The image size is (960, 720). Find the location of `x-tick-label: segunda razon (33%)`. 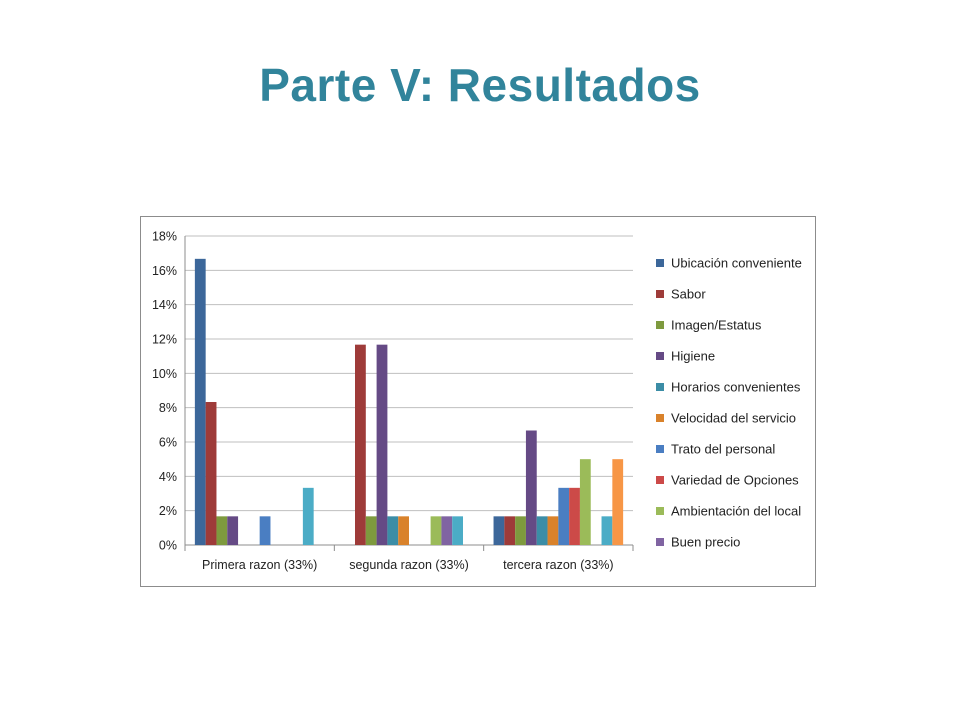

x-tick-label: segunda razon (33%) is located at coordinates (409, 565).